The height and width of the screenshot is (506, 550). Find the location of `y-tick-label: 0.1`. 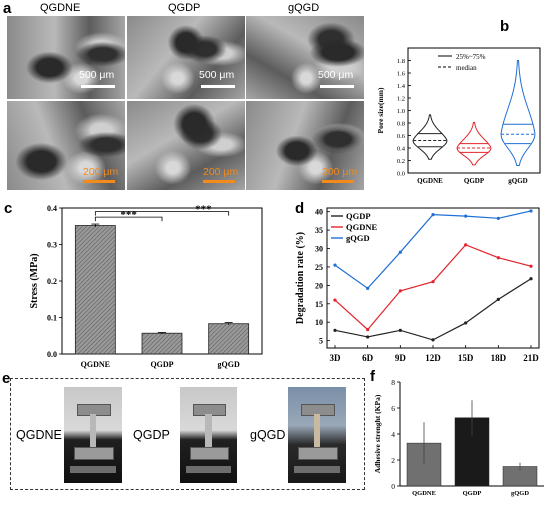

y-tick-label: 0.1 is located at coordinates (52, 318).